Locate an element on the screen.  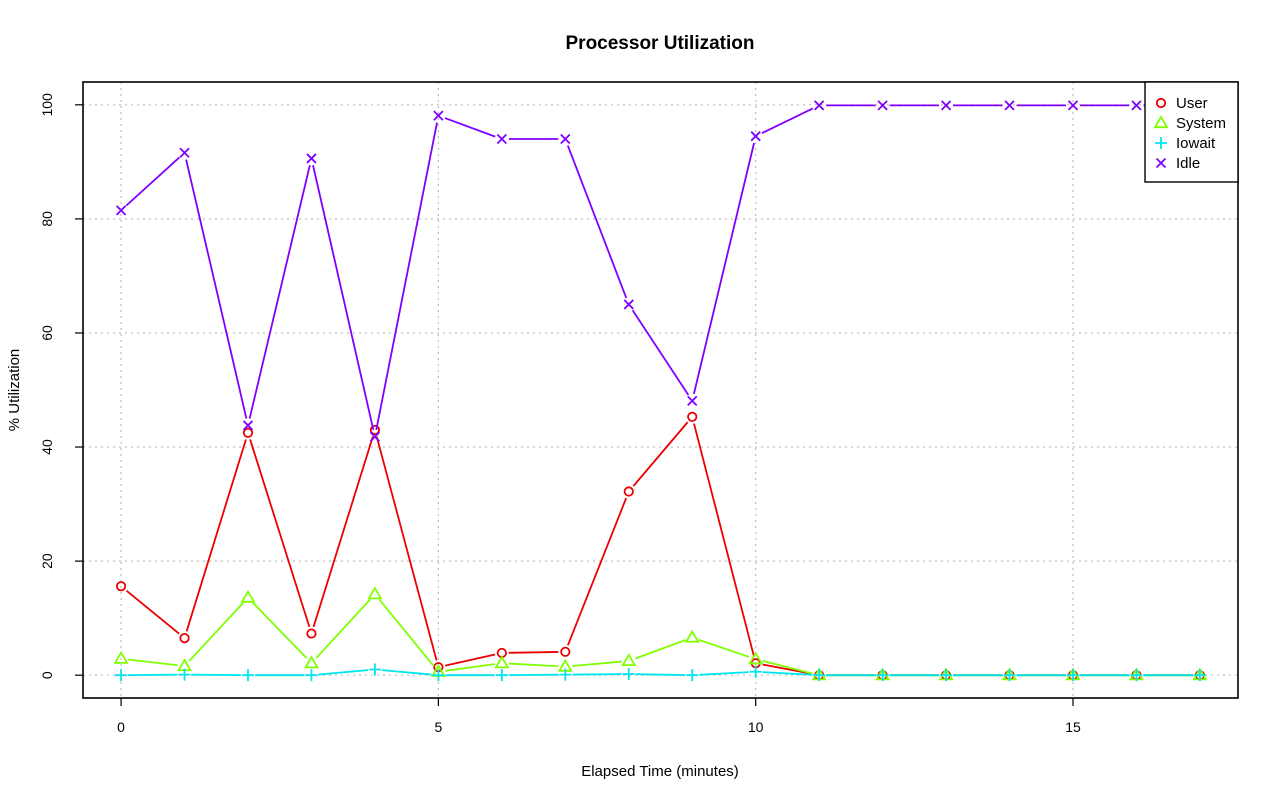
x-tick-label: 5 is located at coordinates (438, 727).